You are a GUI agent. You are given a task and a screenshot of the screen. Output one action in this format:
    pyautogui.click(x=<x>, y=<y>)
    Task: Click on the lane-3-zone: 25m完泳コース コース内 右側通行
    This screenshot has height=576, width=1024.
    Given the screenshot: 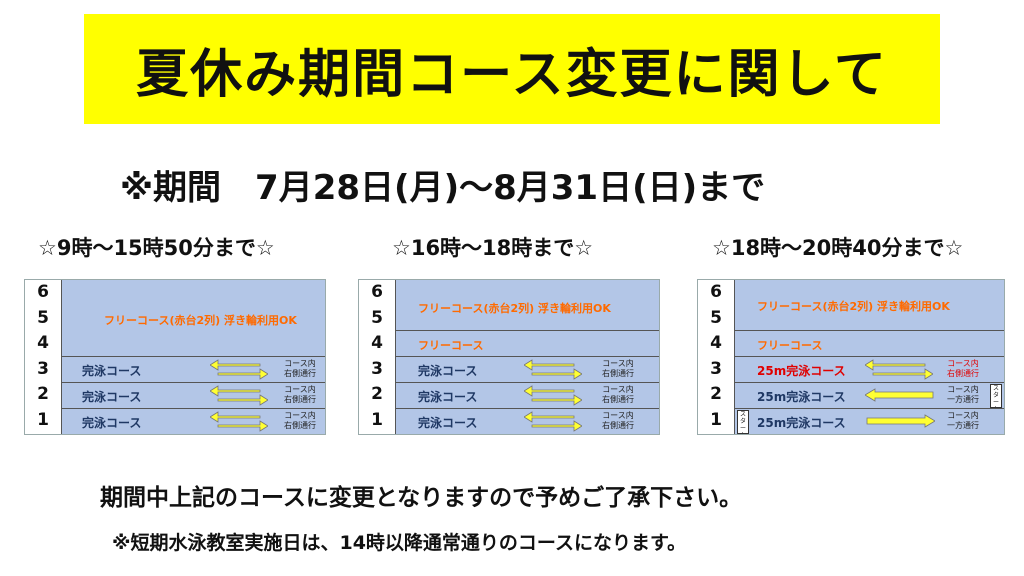 What is the action you would take?
    pyautogui.click(x=869, y=370)
    